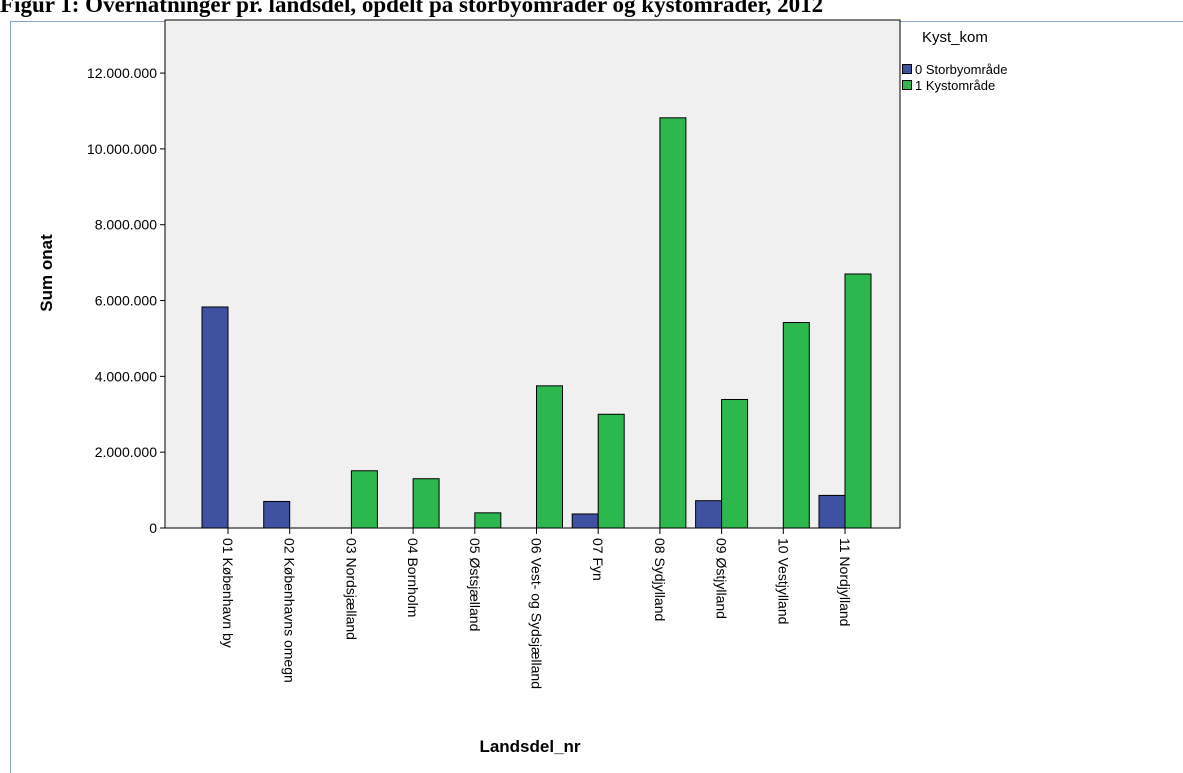 Image resolution: width=1183 pixels, height=773 pixels. Describe the element at coordinates (529, 746) in the screenshot. I see `x-axis-label: Landsdel_nr` at that location.